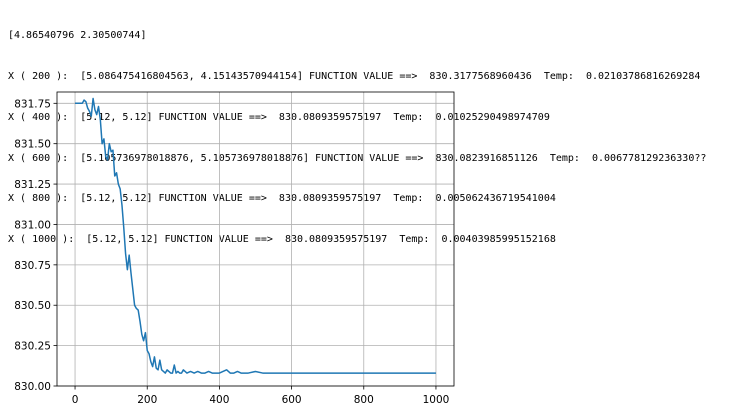 The width and height of the screenshot is (754, 415). What do you see at coordinates (77, 36) in the screenshot?
I see `console-line: [4.86540796 2.30500744]` at bounding box center [77, 36].